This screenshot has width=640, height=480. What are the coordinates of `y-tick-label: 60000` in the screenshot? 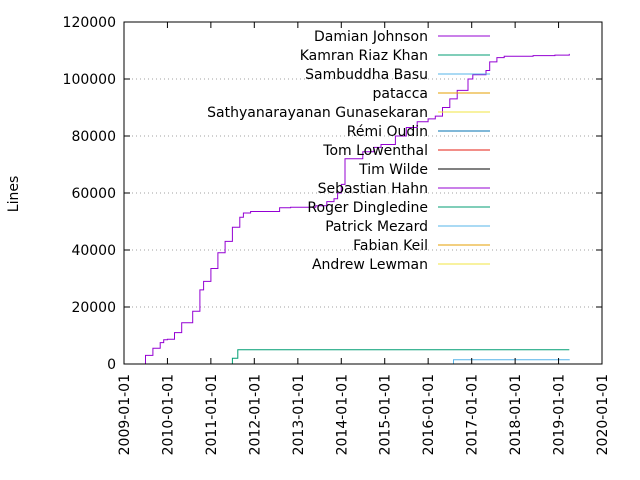 It's located at (93, 194).